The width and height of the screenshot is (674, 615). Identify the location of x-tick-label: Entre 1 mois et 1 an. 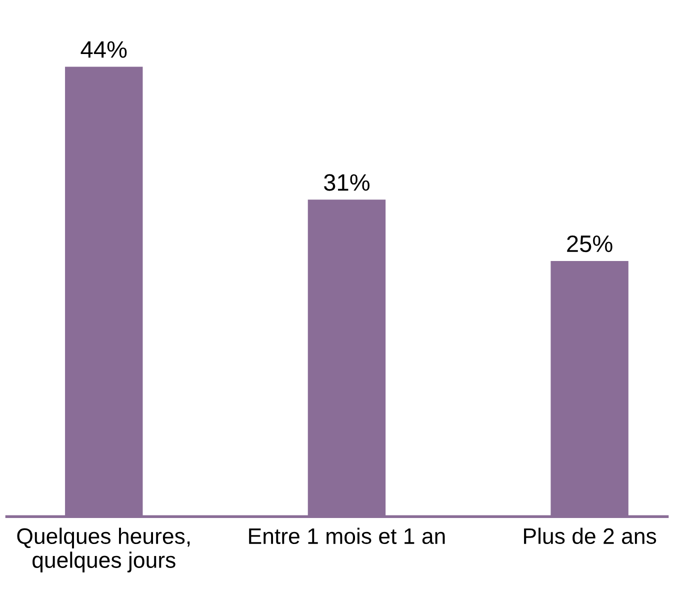
(347, 536).